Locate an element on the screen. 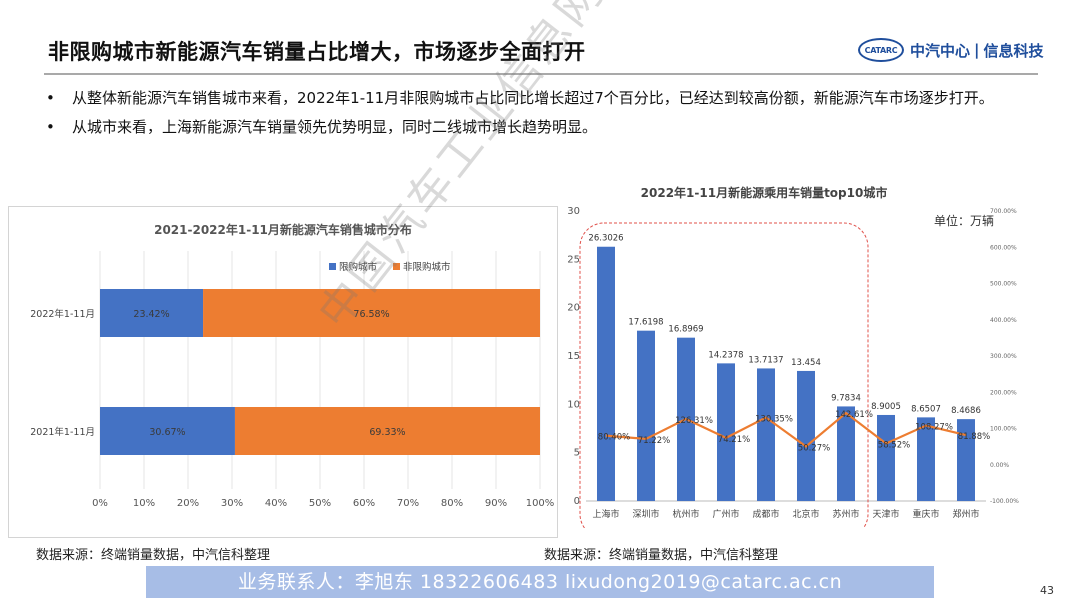  data-label: 76.58% is located at coordinates (371, 314).